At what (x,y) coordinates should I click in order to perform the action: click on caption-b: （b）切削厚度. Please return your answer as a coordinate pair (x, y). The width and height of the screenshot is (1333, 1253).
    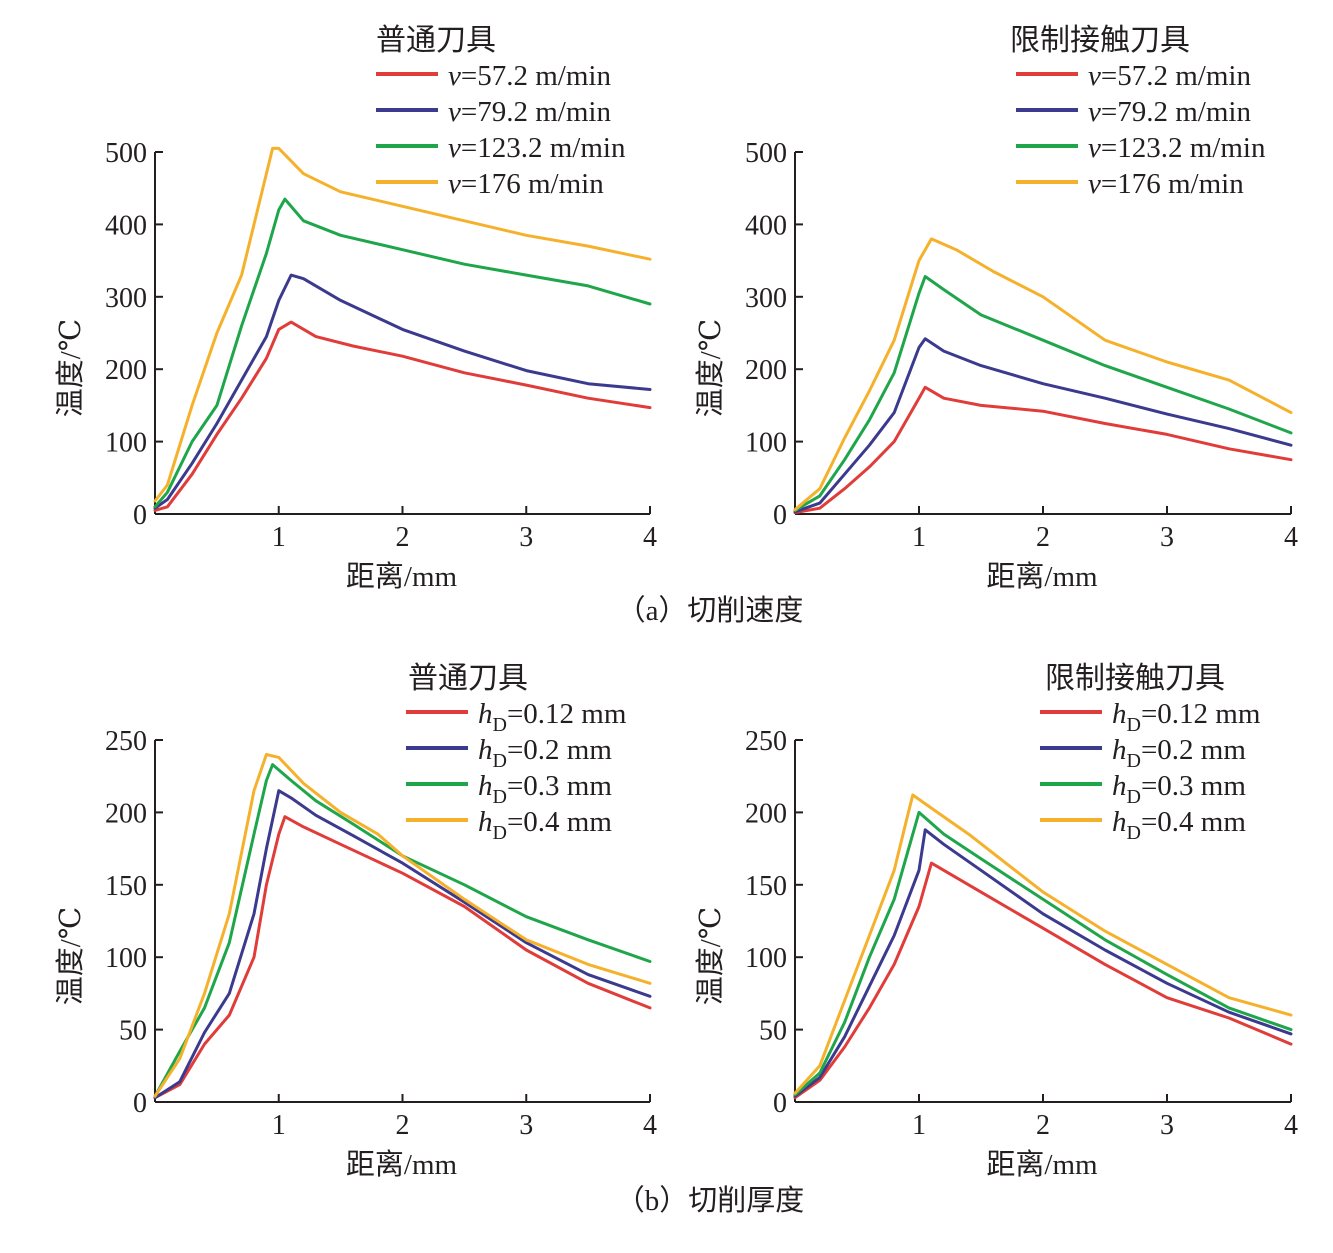
    Looking at the image, I should click on (710, 1200).